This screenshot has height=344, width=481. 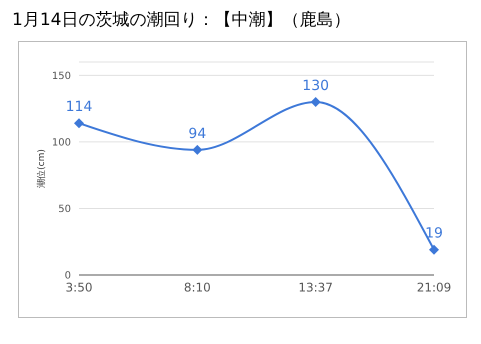 What do you see at coordinates (316, 86) in the screenshot?
I see `data-label: 130` at bounding box center [316, 86].